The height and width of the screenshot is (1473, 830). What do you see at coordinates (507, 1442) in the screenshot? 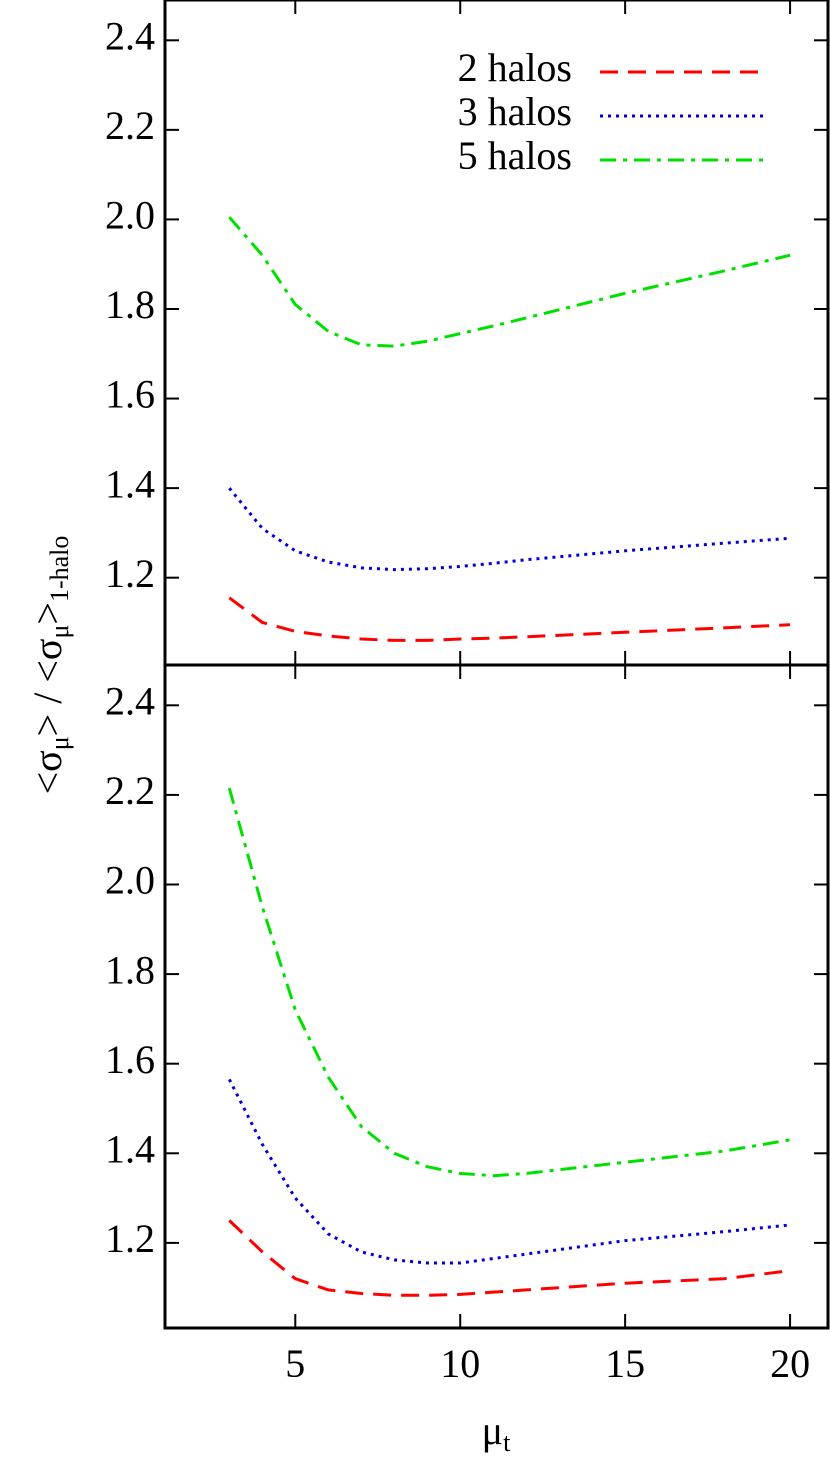
I see `x-axis-label-part: t` at bounding box center [507, 1442].